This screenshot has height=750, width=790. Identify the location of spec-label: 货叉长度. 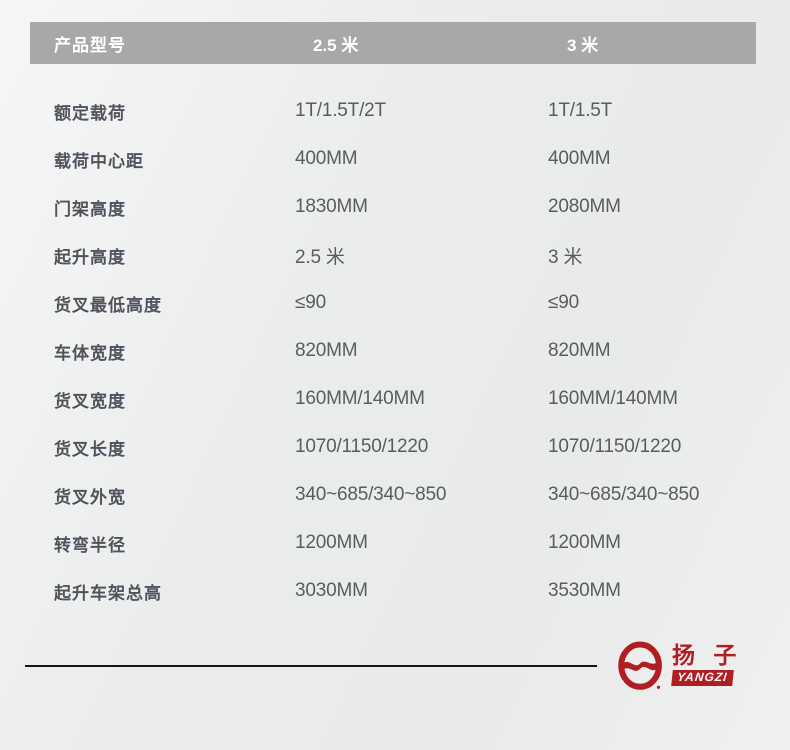
(90, 449).